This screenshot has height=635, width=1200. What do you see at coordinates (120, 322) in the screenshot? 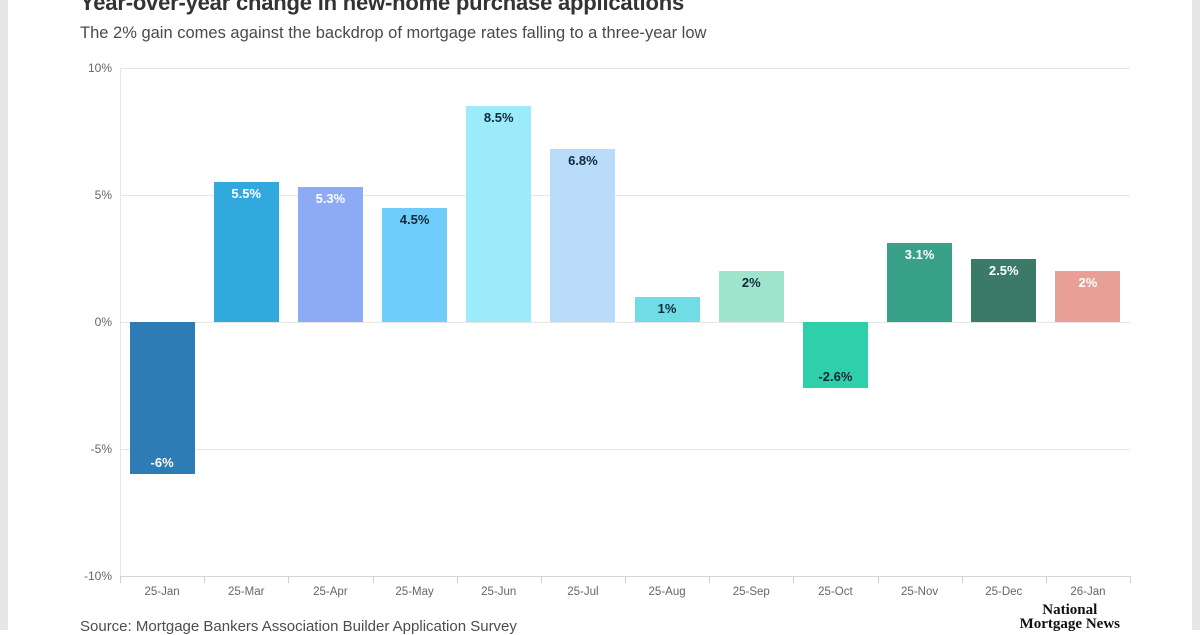
I see `y-axis-line` at bounding box center [120, 322].